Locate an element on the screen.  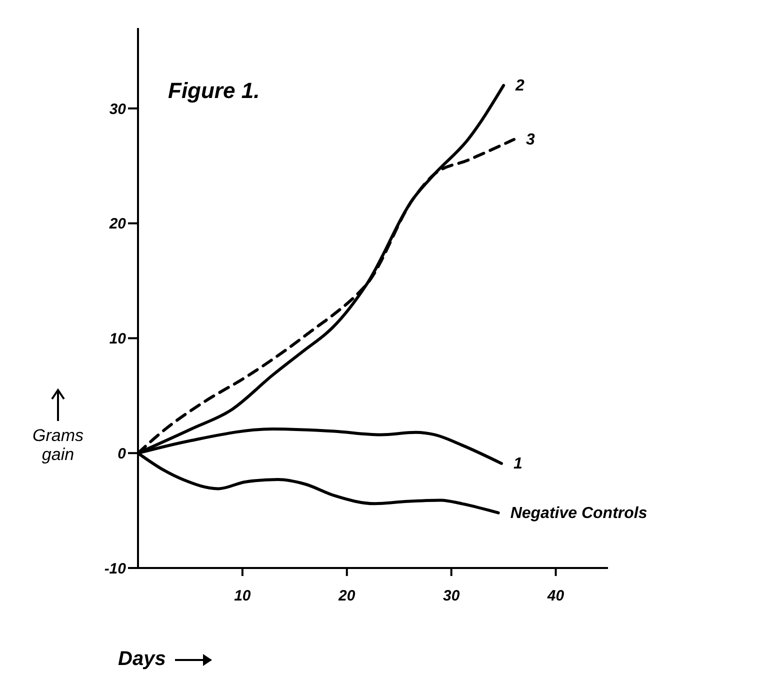
x-axis-title: Days is located at coordinates (142, 659).